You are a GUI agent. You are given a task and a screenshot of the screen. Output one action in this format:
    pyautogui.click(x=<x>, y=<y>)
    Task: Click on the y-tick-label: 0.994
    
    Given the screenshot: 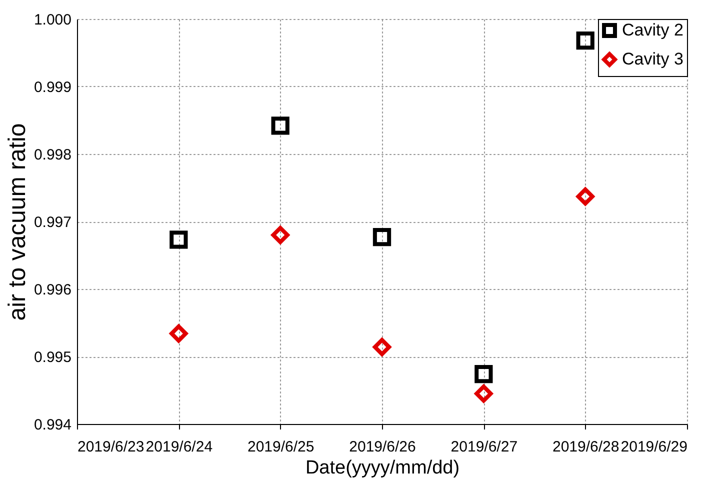 What is the action you would take?
    pyautogui.click(x=53, y=425)
    